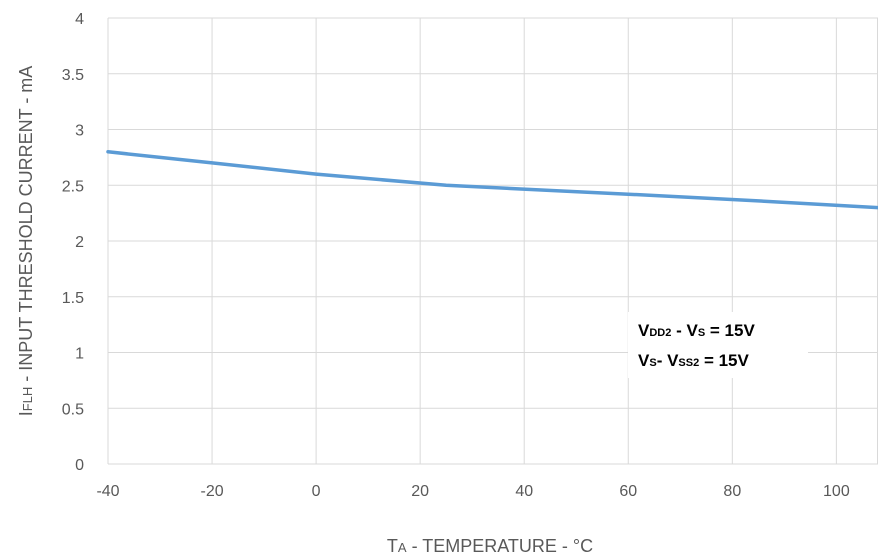 This screenshot has width=878, height=560. Describe the element at coordinates (836, 491) in the screenshot. I see `x-tick-label: 100` at that location.